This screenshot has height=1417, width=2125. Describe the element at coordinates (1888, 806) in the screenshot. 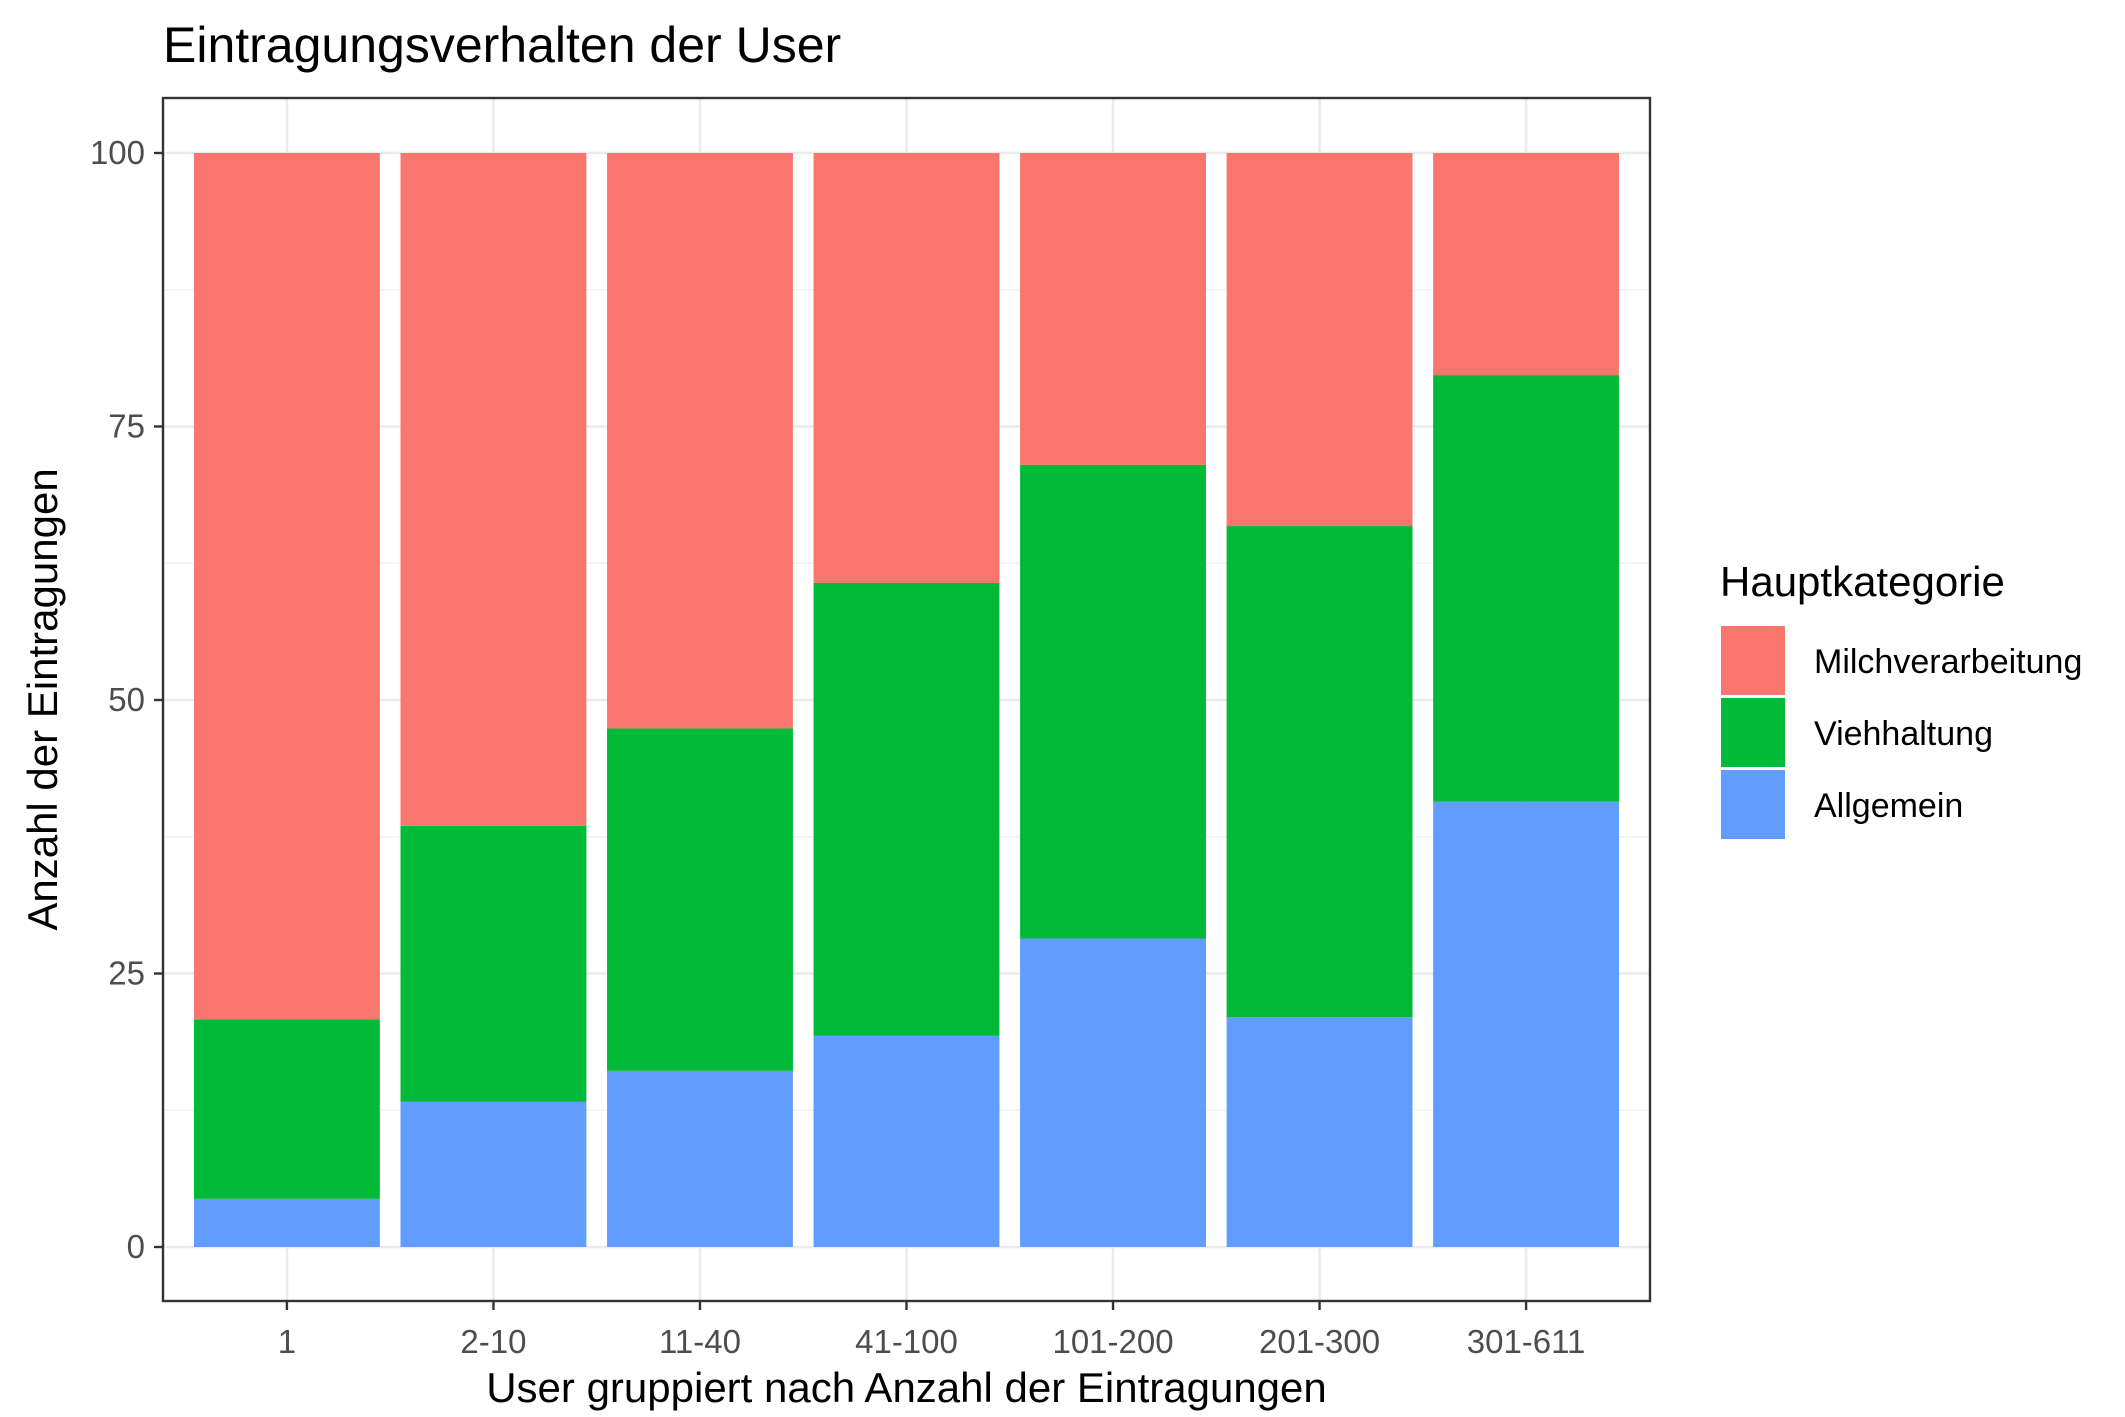

I see `legend-label-allgemein: Allgemein` at that location.